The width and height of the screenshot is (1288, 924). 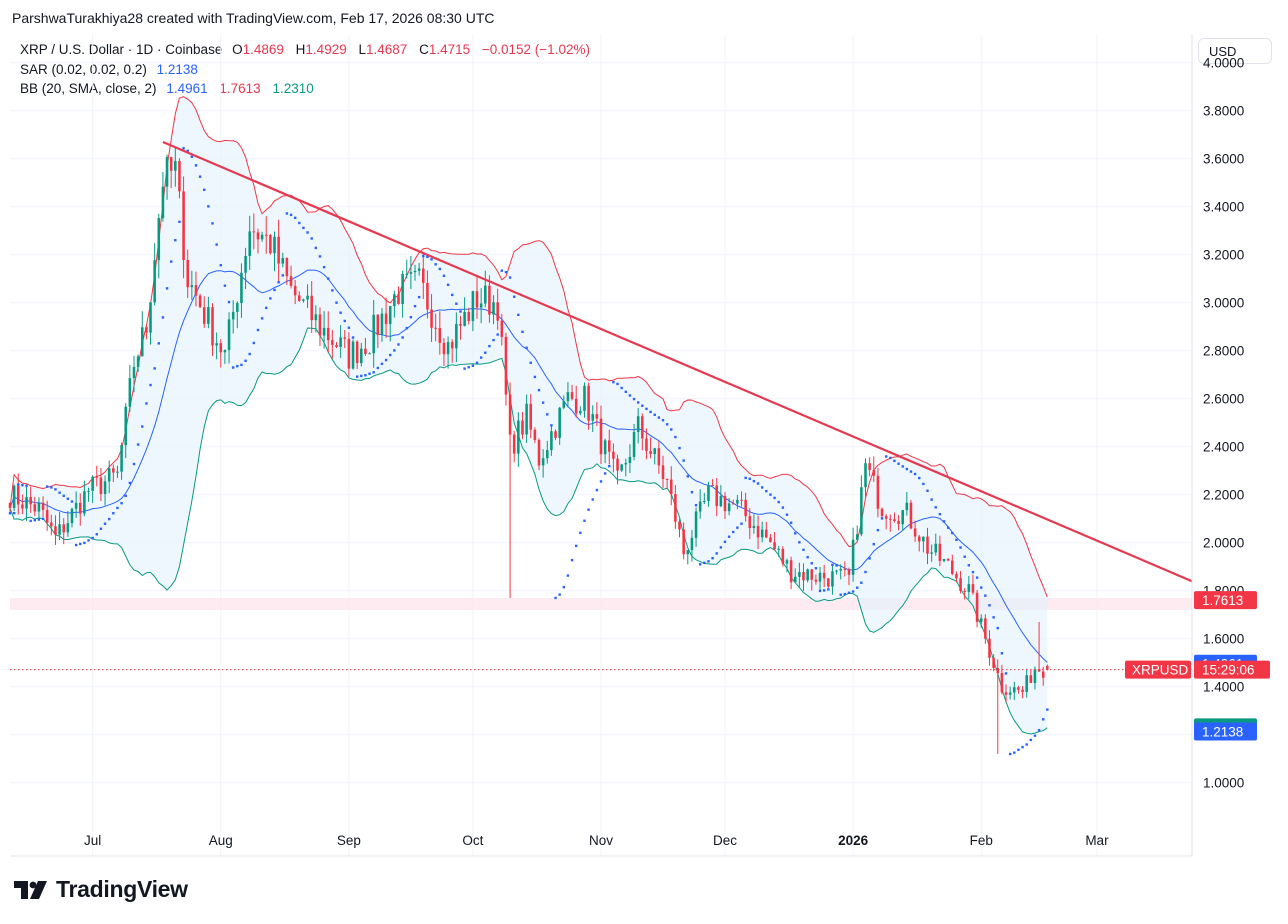 What do you see at coordinates (1223, 158) in the screenshot?
I see `y-tick-label: 3.6000` at bounding box center [1223, 158].